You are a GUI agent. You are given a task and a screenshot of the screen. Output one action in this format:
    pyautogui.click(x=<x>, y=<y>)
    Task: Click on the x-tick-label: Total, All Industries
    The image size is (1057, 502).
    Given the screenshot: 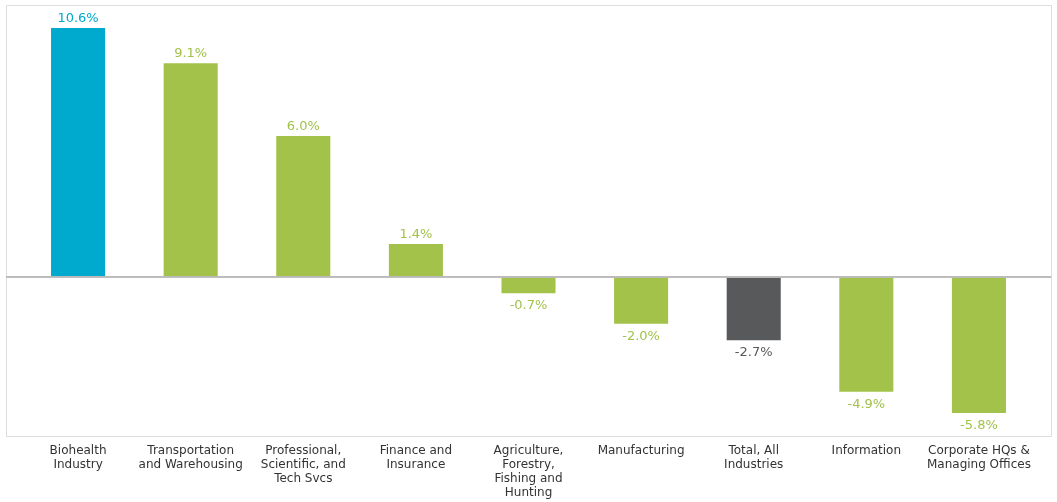 What is the action you would take?
    pyautogui.click(x=754, y=456)
    